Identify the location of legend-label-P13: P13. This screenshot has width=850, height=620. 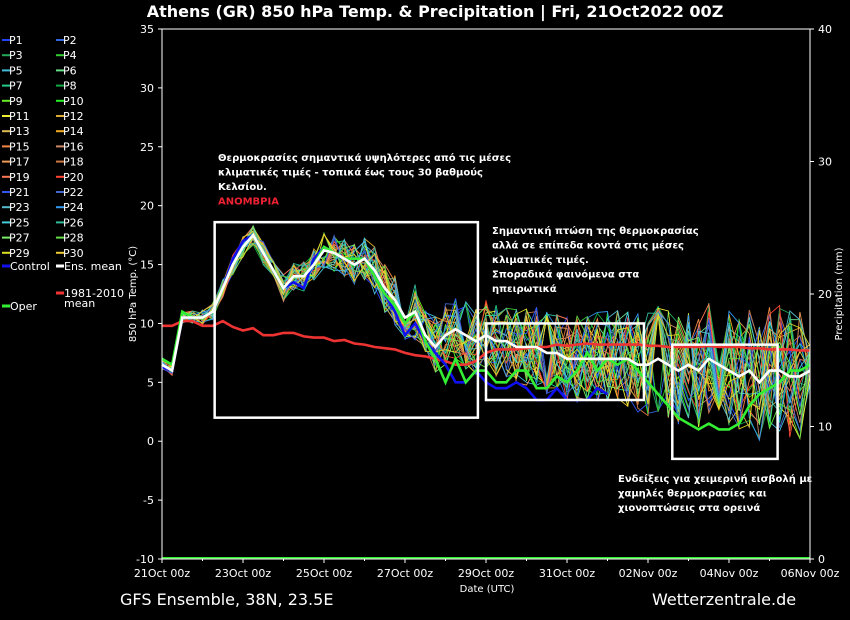
(19, 131).